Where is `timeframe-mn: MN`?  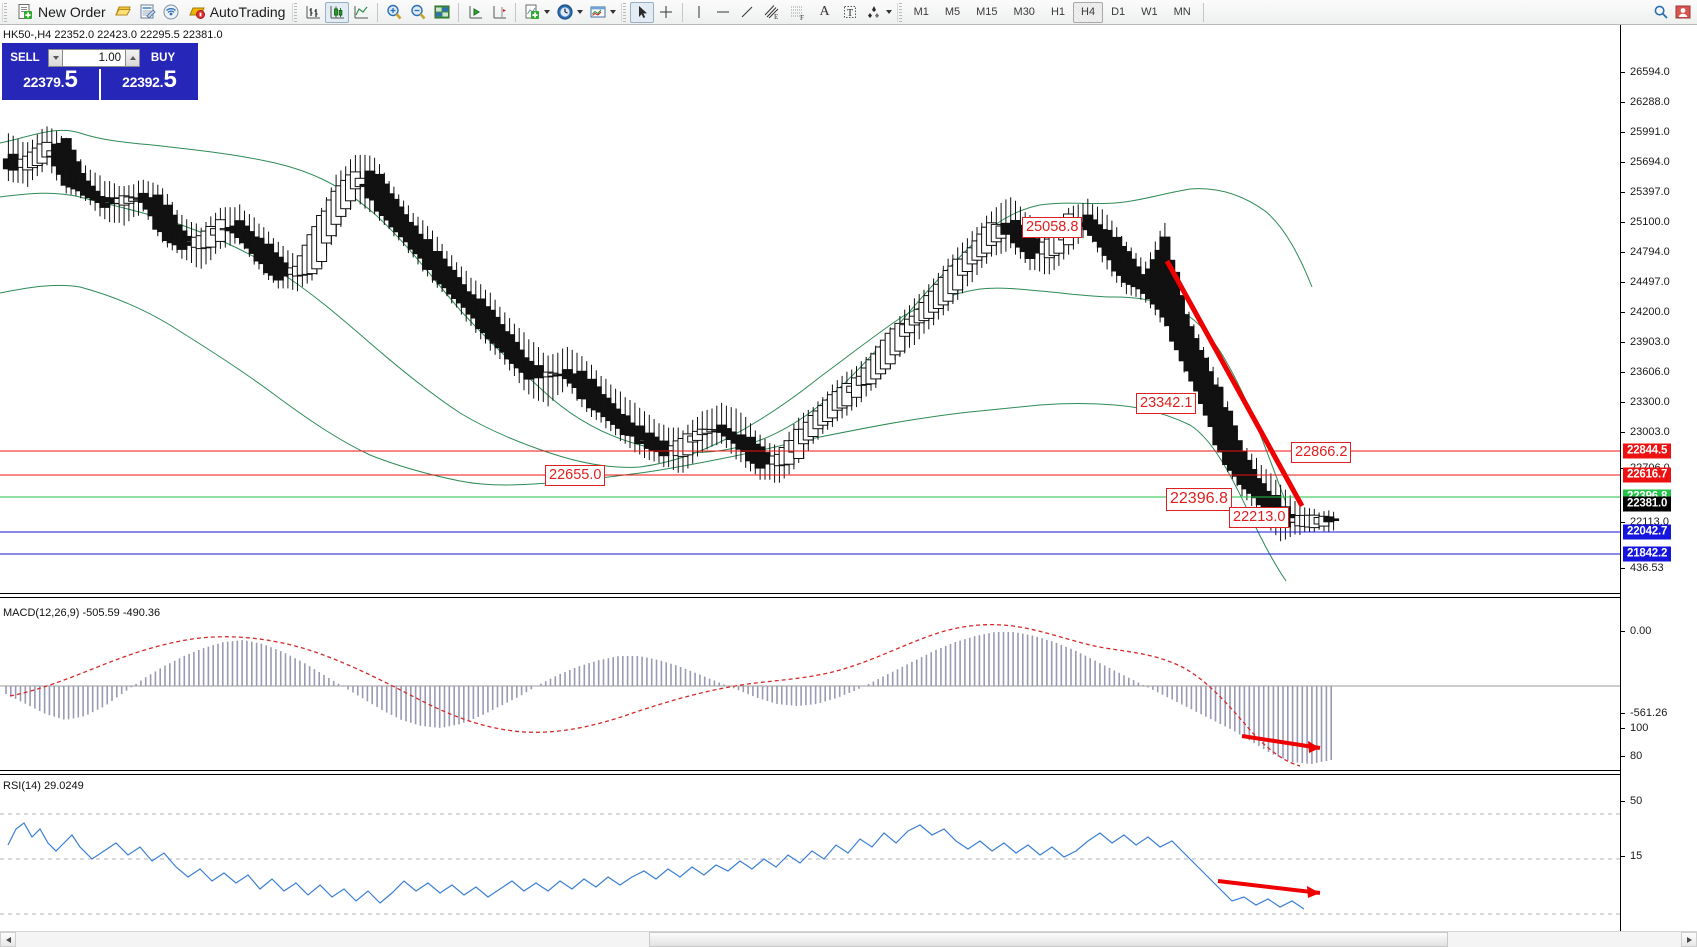
timeframe-mn: MN is located at coordinates (1182, 12).